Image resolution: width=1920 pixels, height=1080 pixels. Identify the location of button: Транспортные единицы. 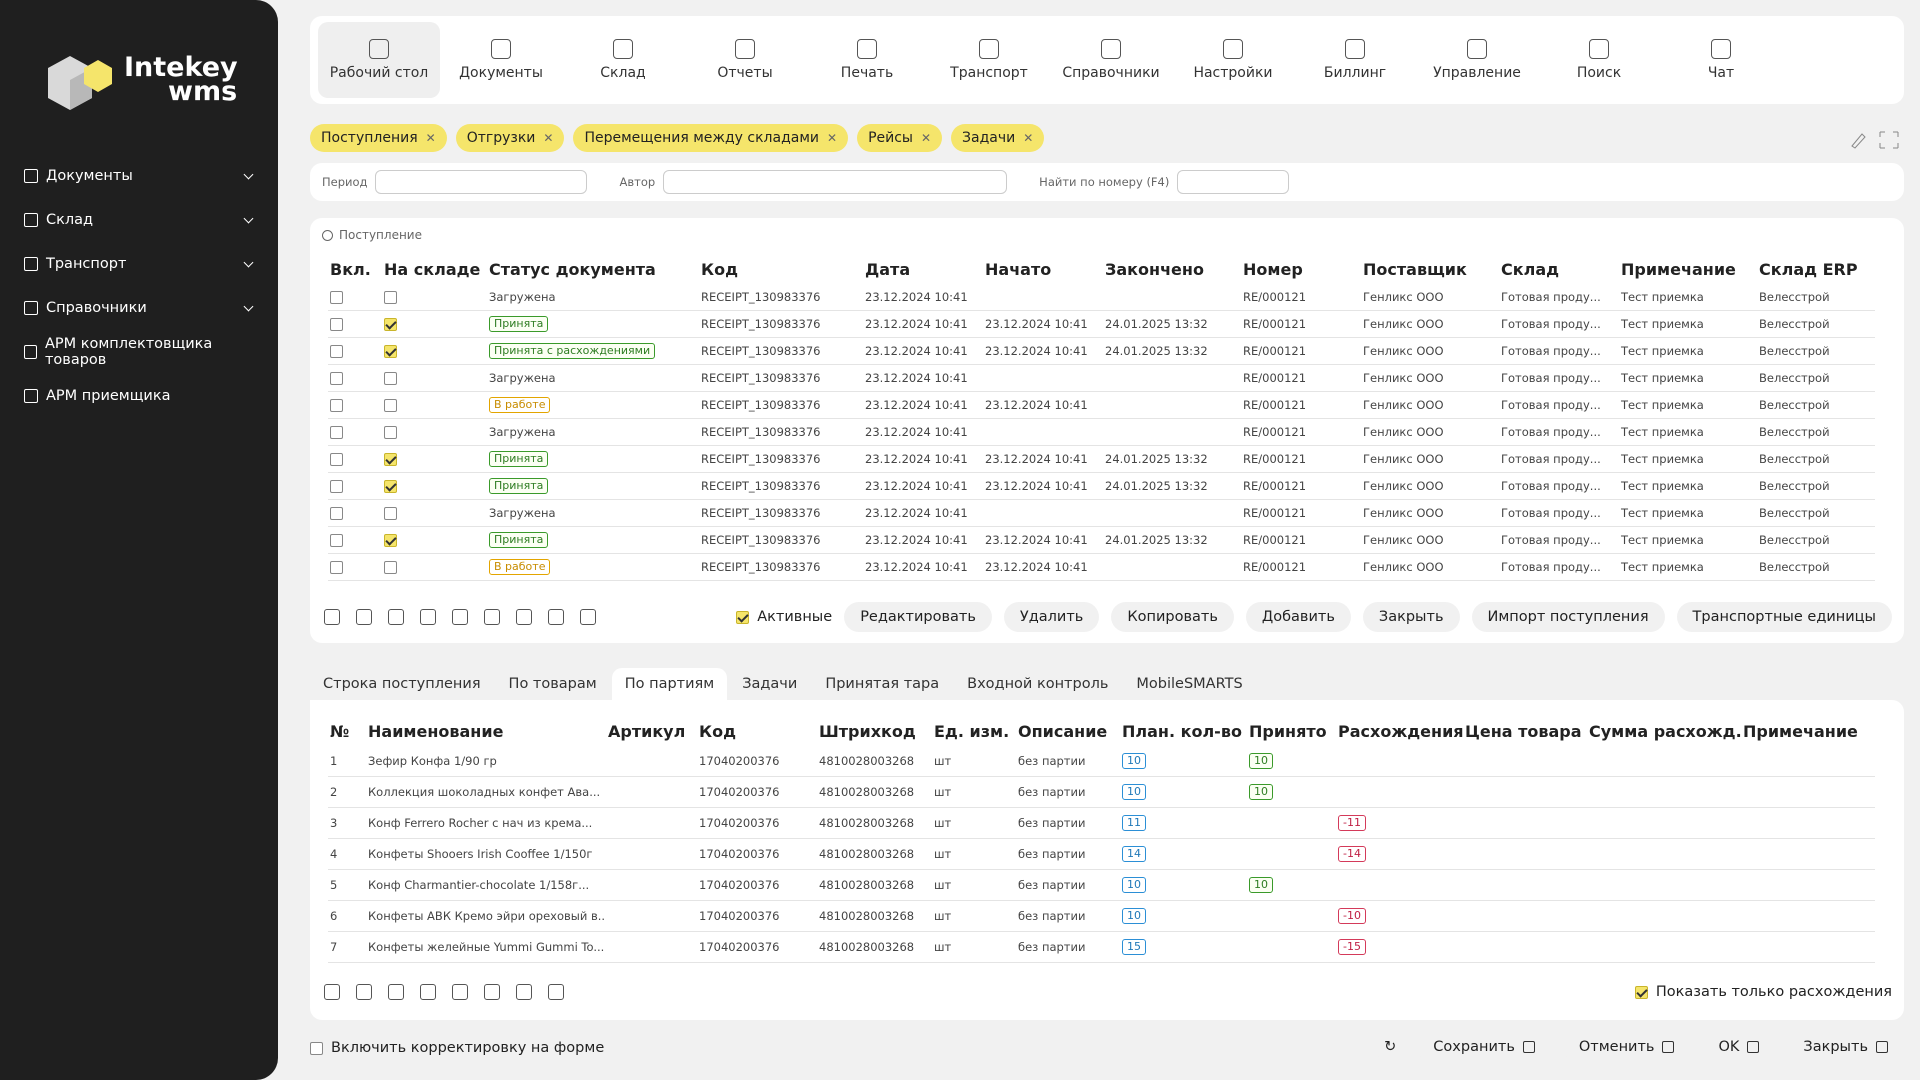
(1784, 617).